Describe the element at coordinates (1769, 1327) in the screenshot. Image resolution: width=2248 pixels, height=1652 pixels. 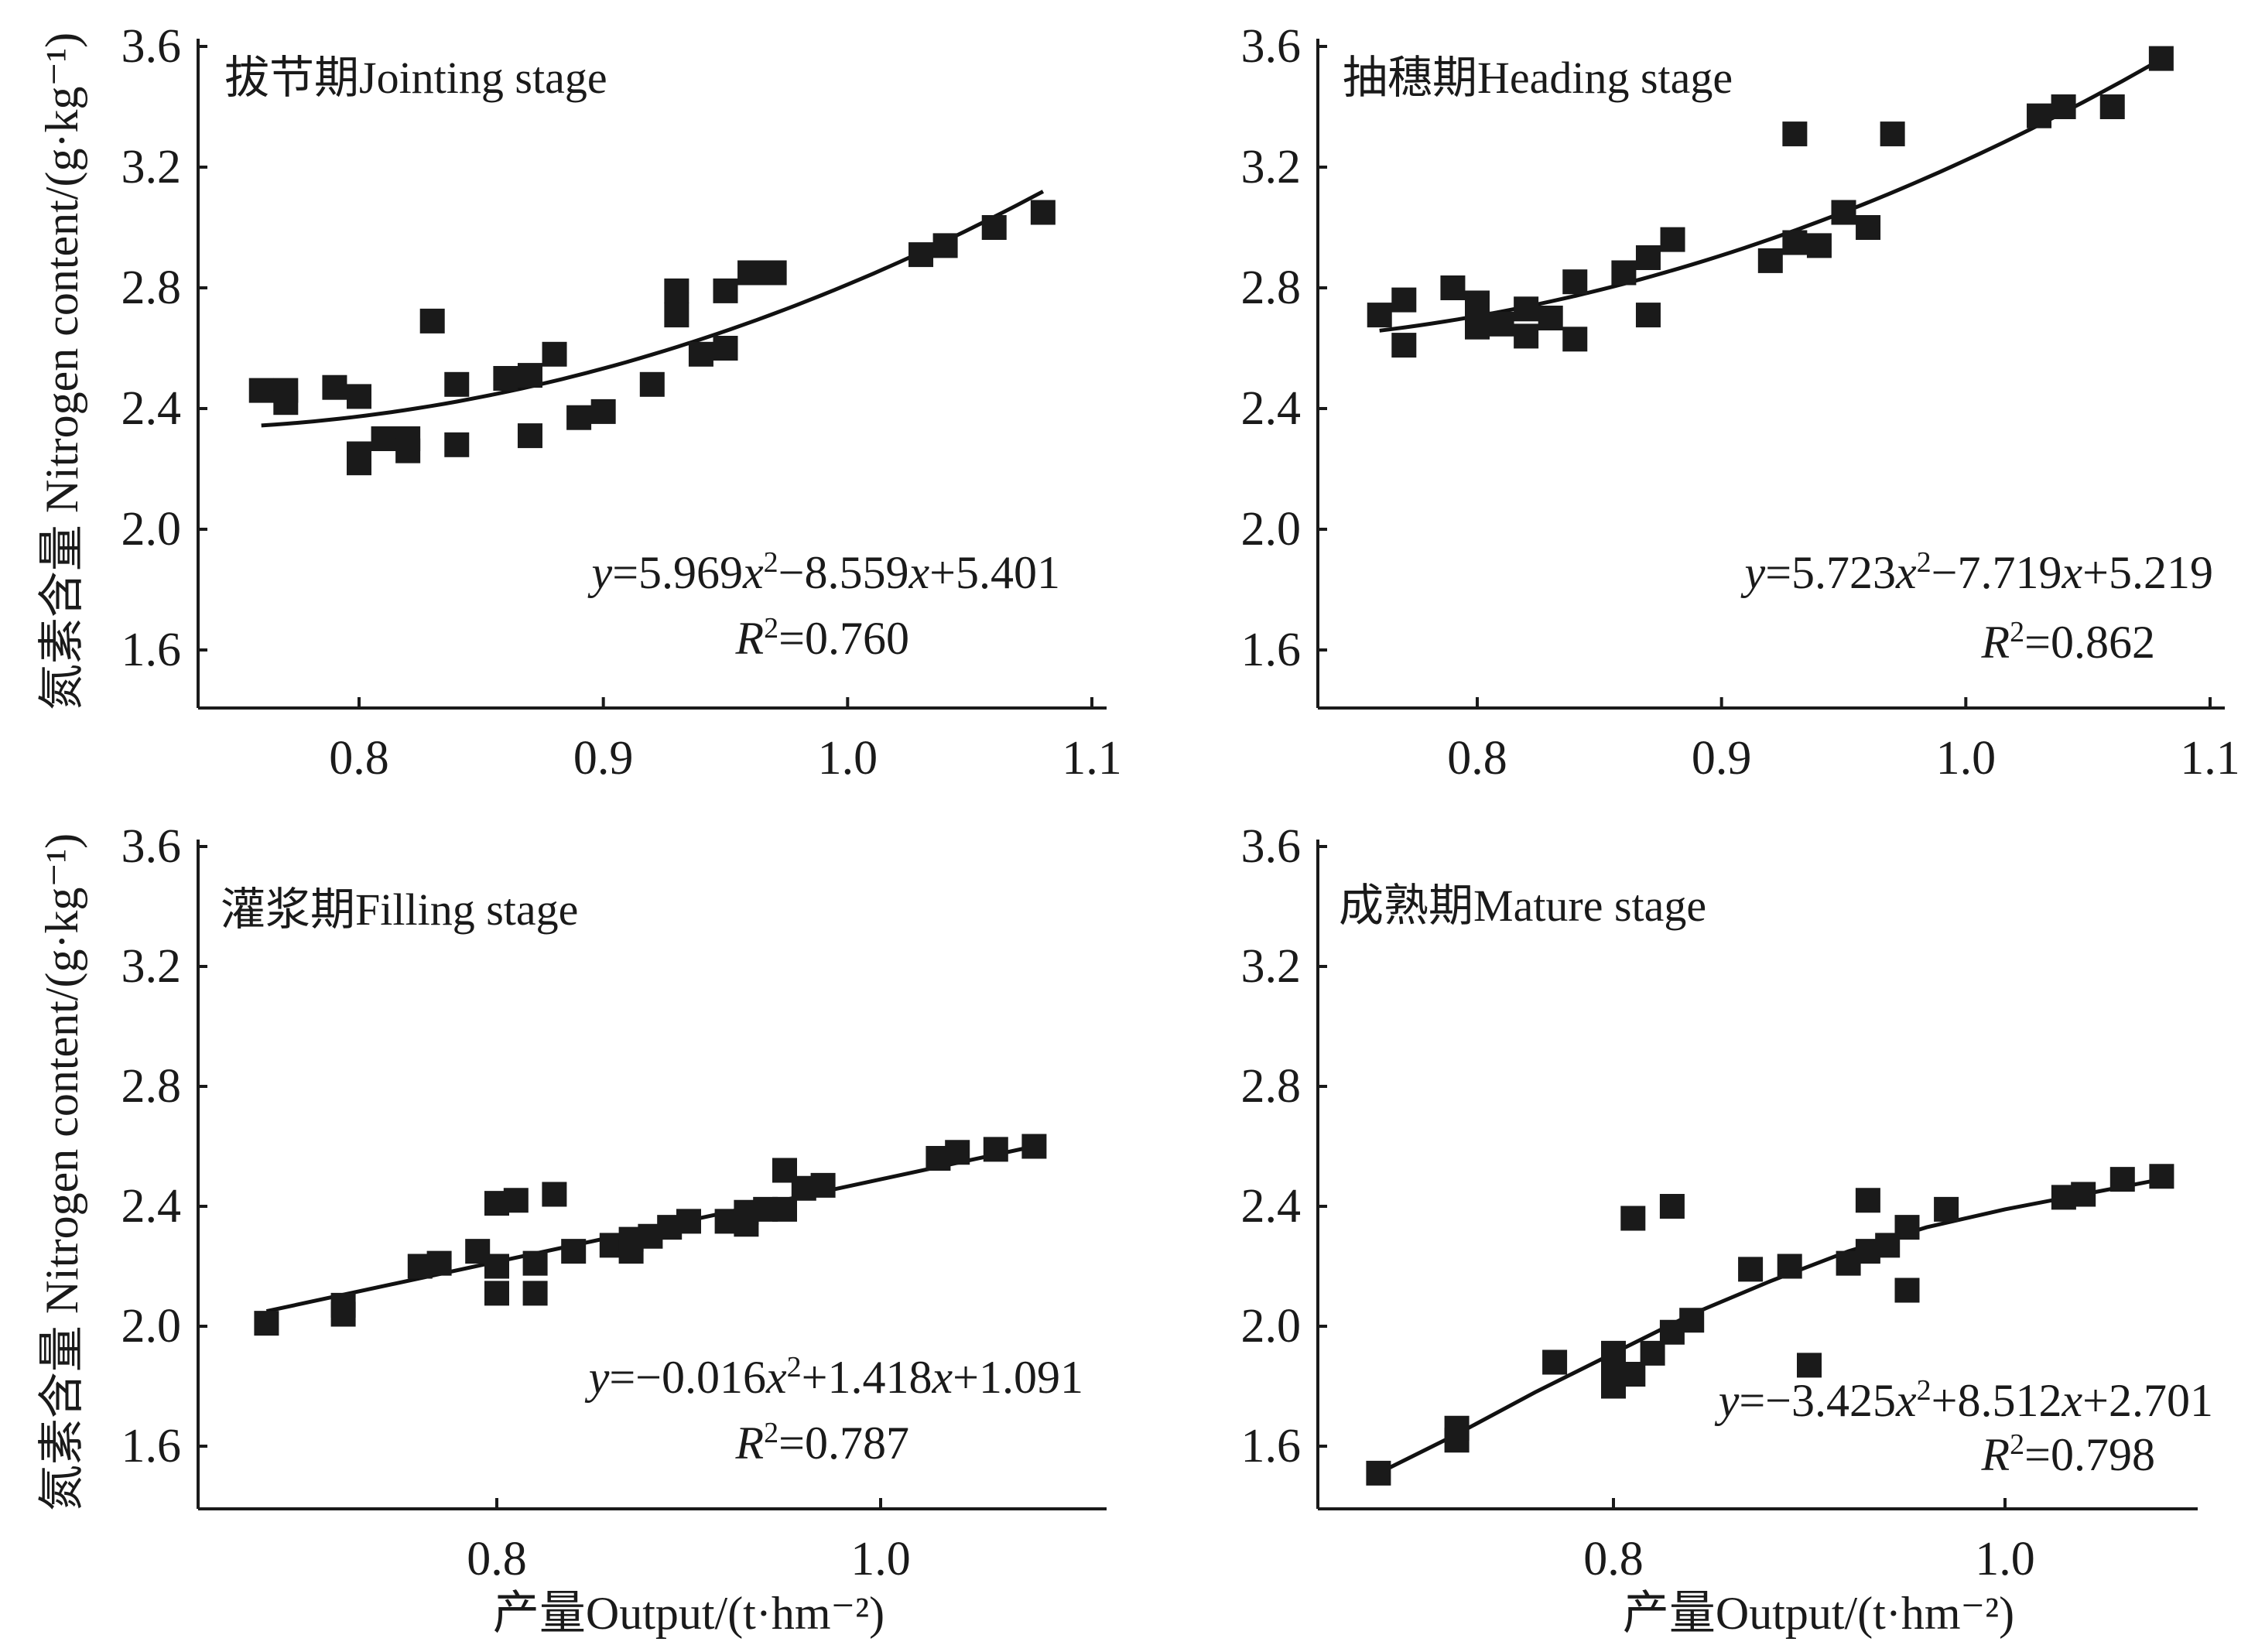
I see `fit-curve` at that location.